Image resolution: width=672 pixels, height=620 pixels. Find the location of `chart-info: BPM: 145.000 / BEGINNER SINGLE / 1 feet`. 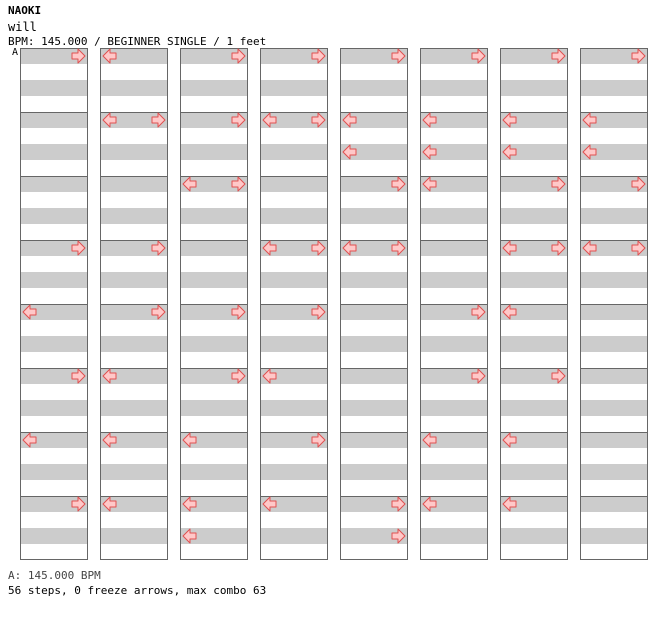

chart-info: BPM: 145.000 / BEGINNER SINGLE / 1 feet is located at coordinates (137, 41).